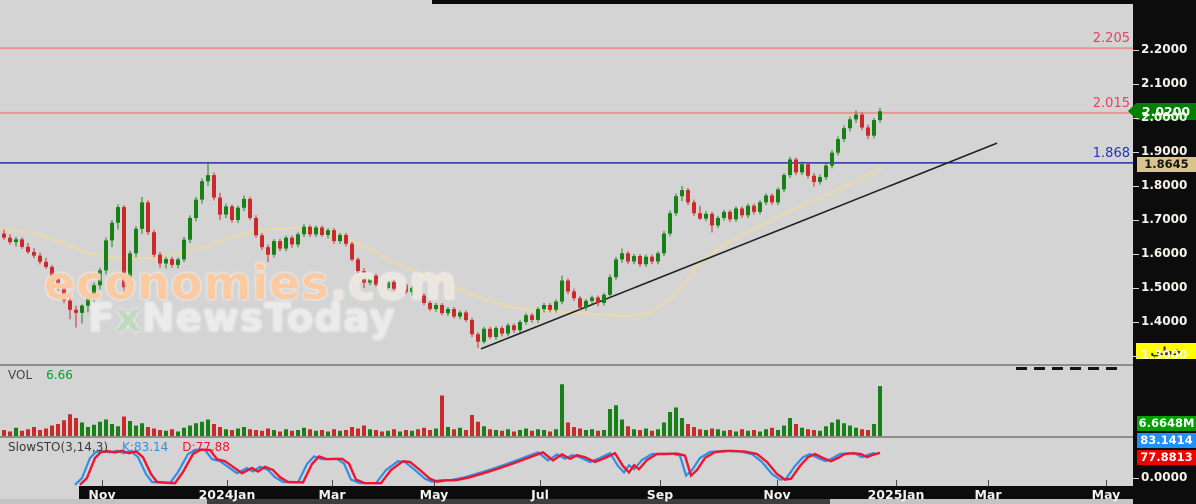  What do you see at coordinates (1166, 111) in the screenshot?
I see `current-price-value: 2.0200` at bounding box center [1166, 111].